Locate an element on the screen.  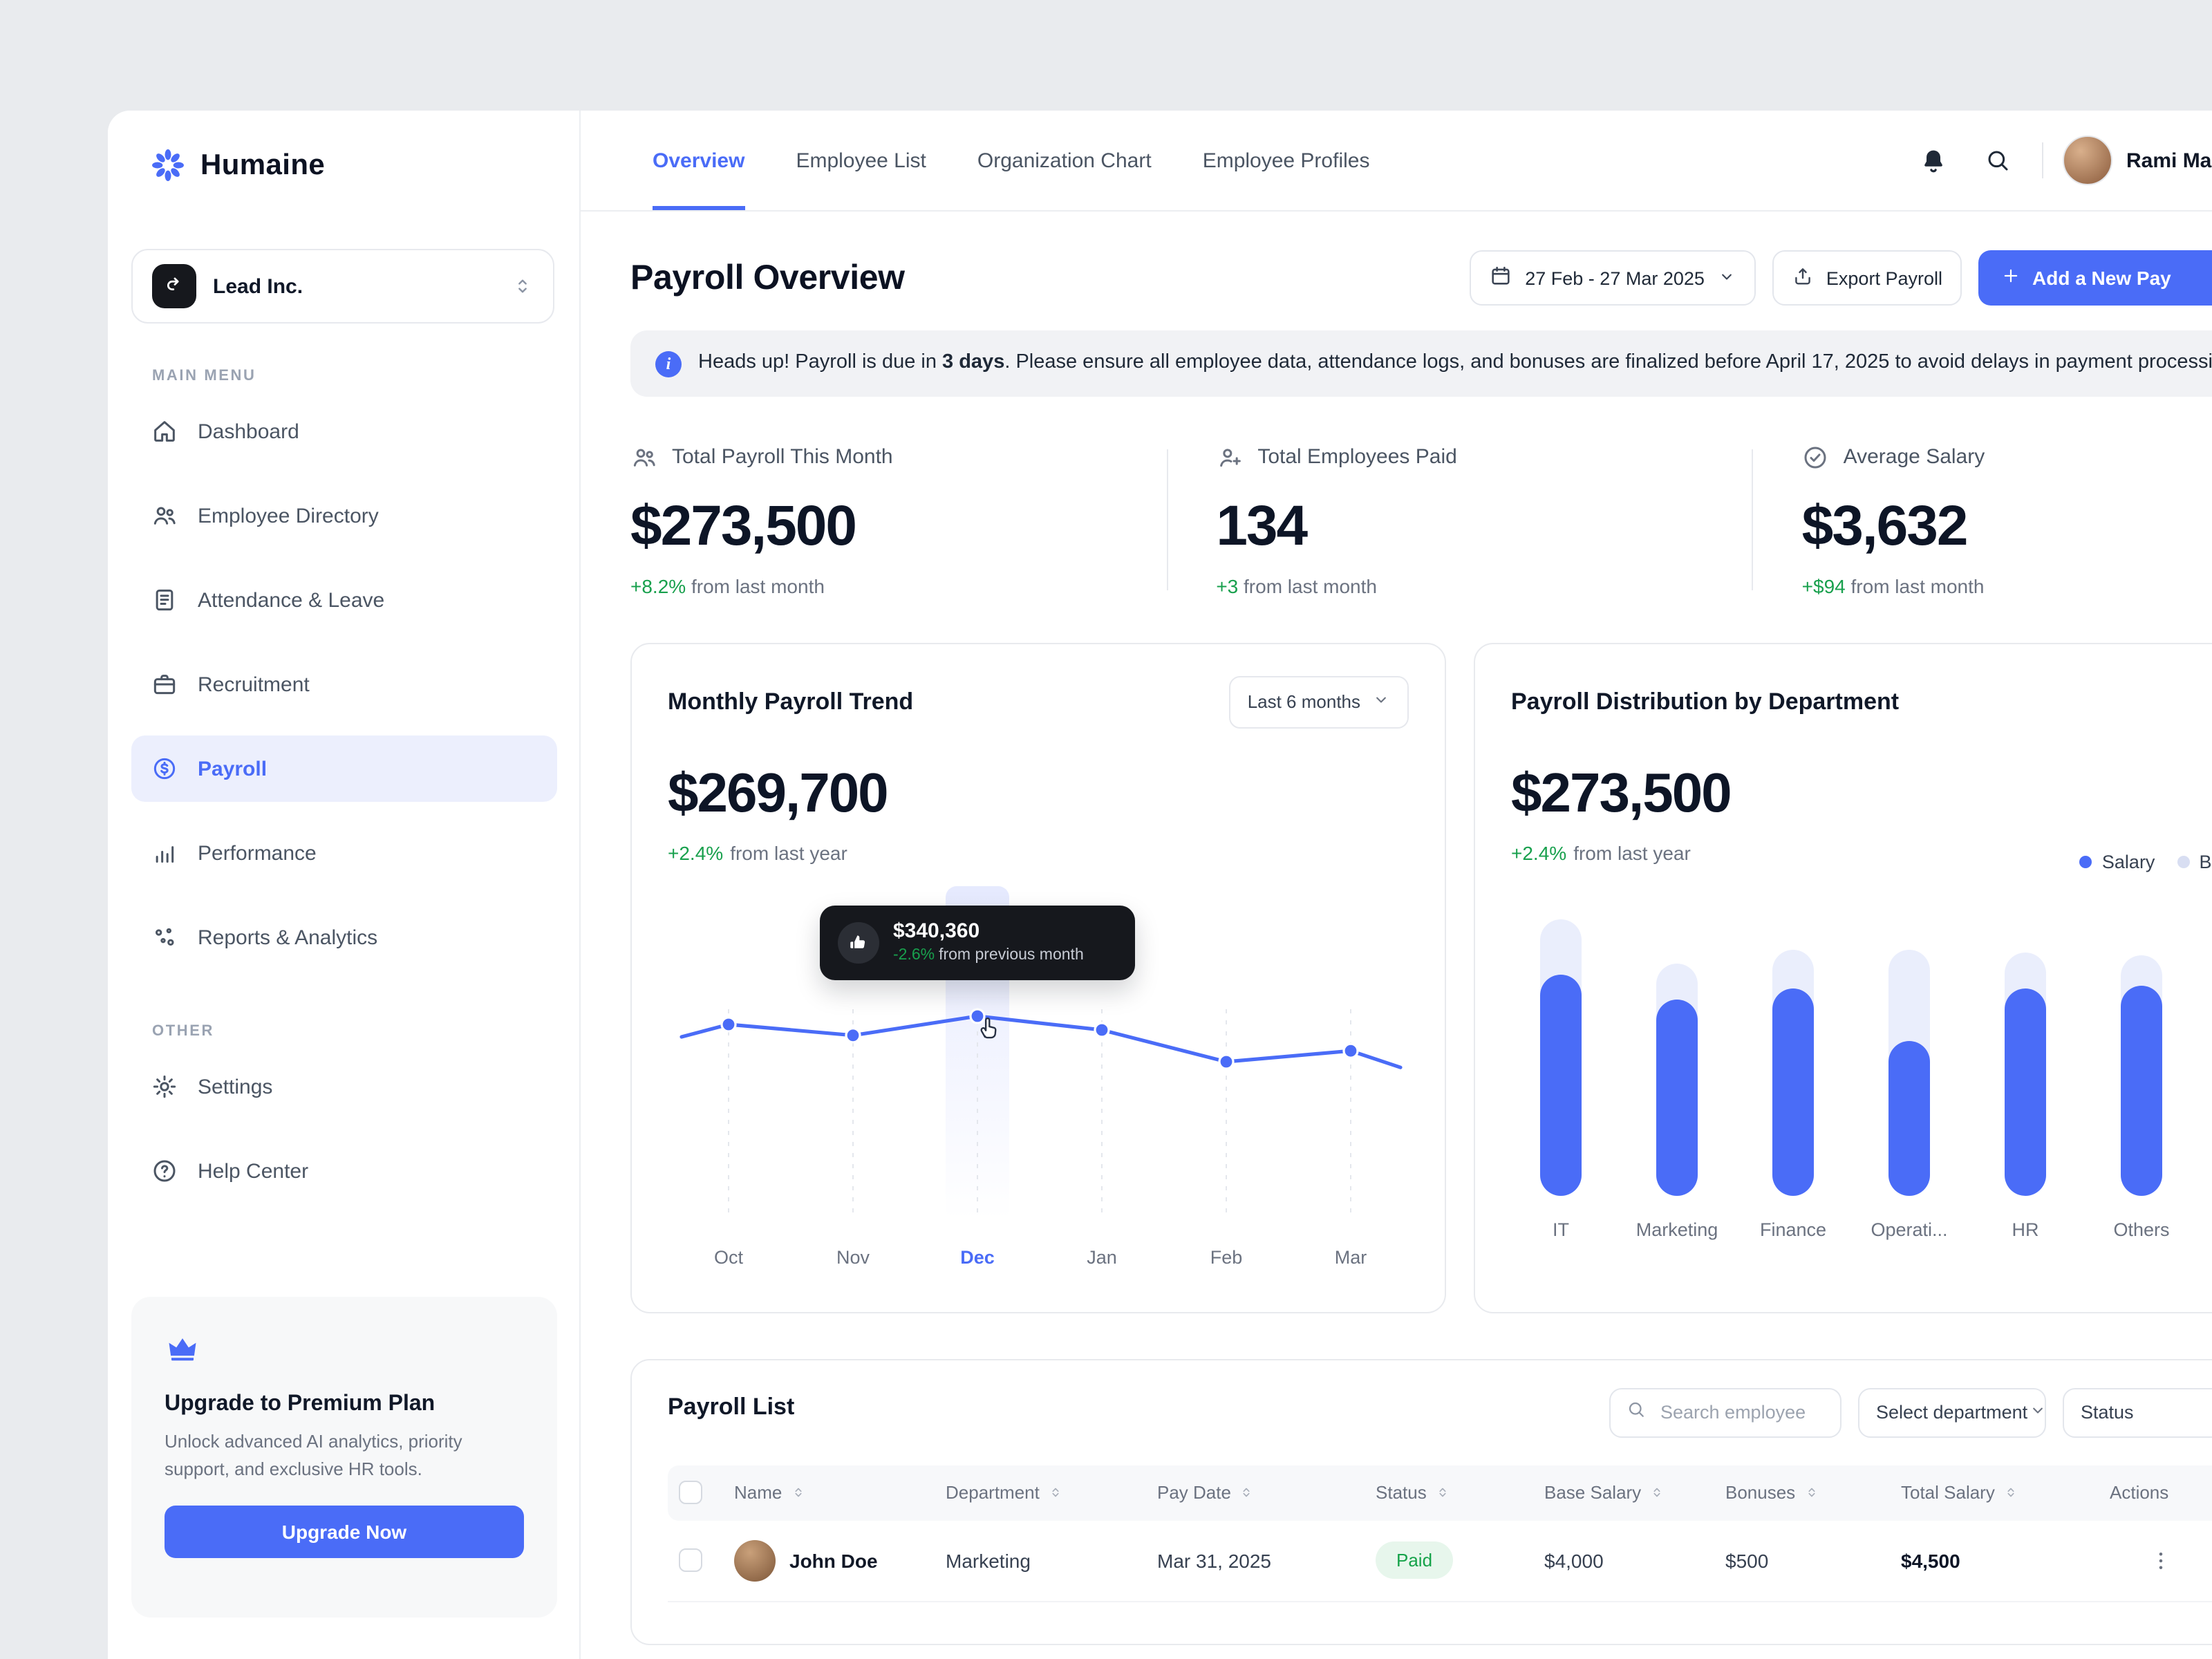
sidebar-item-attendance-leave: Attendance & Leave is located at coordinates (344, 600).